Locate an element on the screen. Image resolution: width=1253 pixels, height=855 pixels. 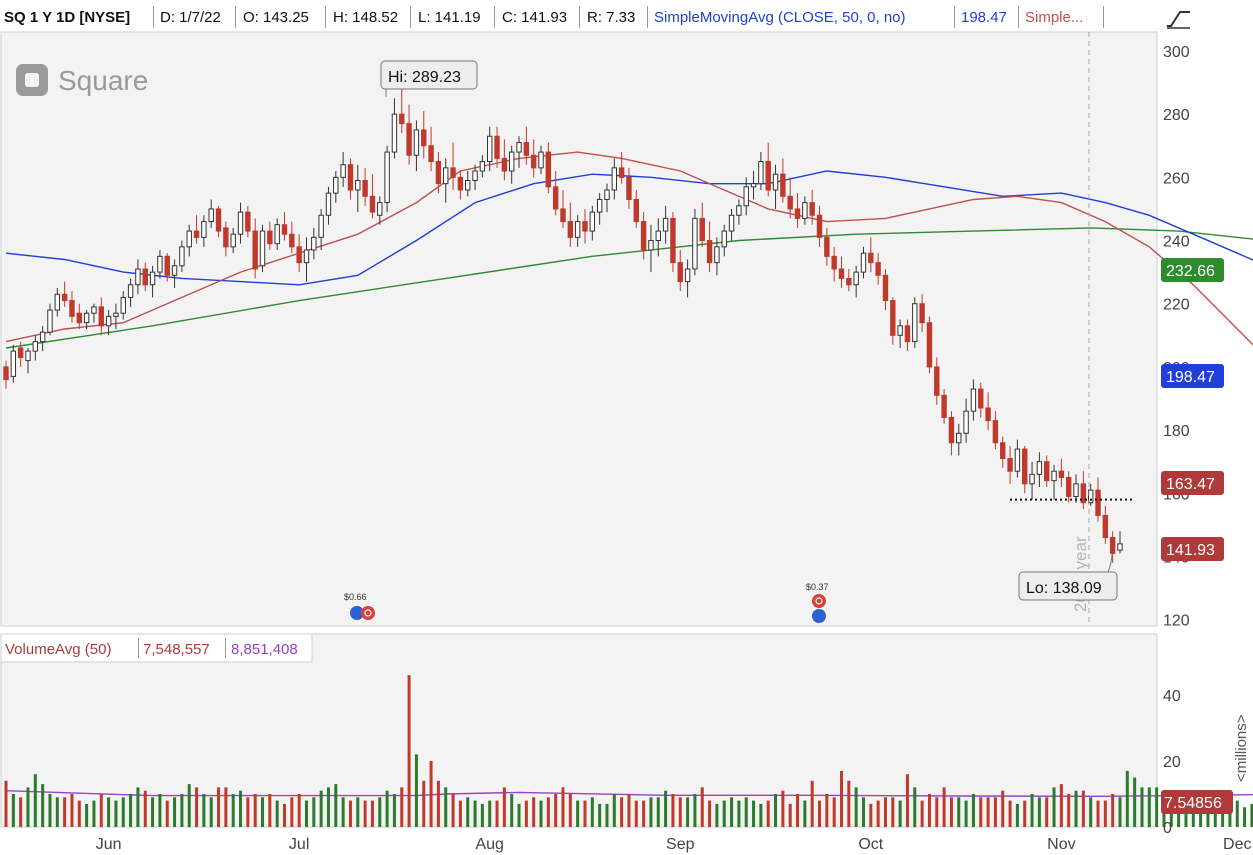
dividend-marker-oct: $0.37 is located at coordinates (817, 602).